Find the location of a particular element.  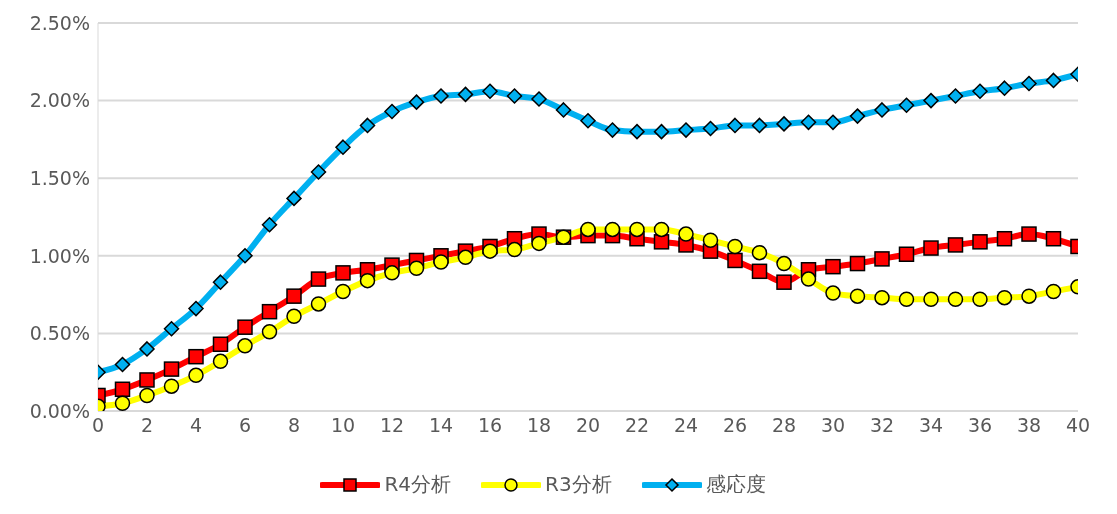

x-tick-label: 16 is located at coordinates (490, 425).